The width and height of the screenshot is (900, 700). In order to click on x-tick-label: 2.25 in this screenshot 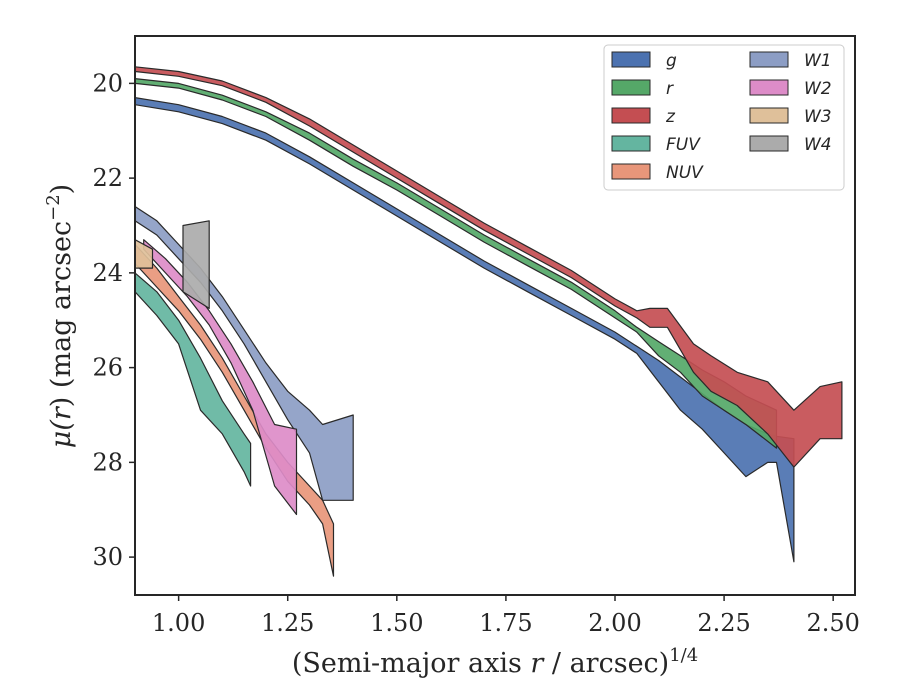, I will do `click(723, 623)`.